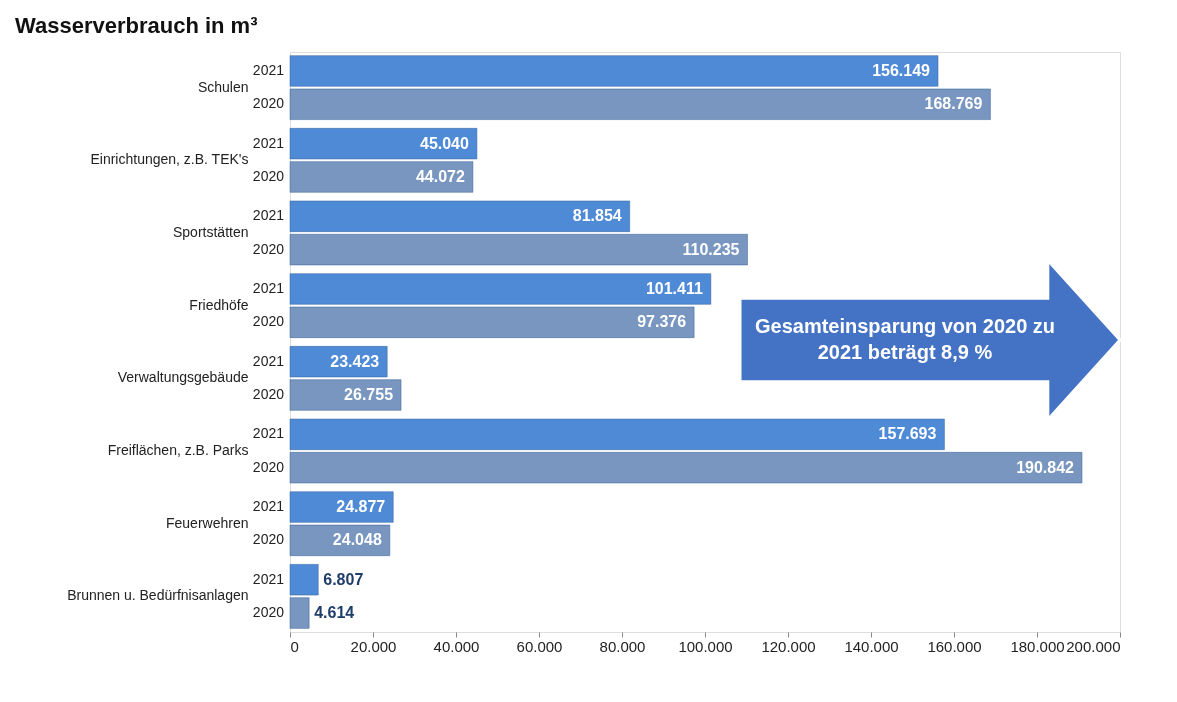 The width and height of the screenshot is (1177, 702). What do you see at coordinates (954, 646) in the screenshot?
I see `x-tick-label: 160.000` at bounding box center [954, 646].